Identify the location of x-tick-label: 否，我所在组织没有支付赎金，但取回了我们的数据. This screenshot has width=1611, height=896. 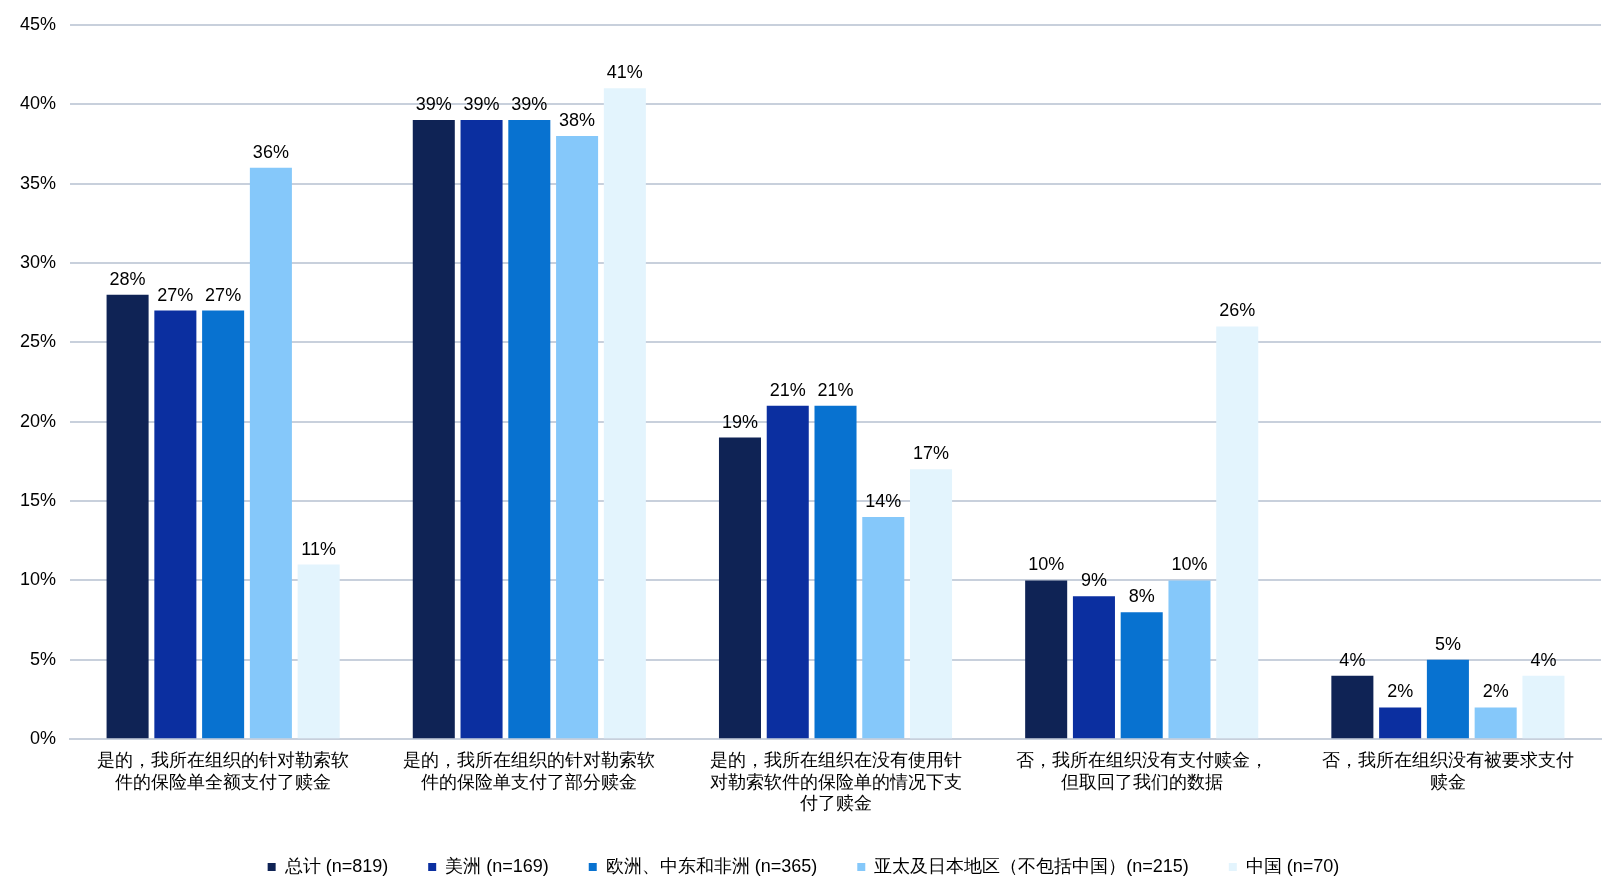
(1141, 770).